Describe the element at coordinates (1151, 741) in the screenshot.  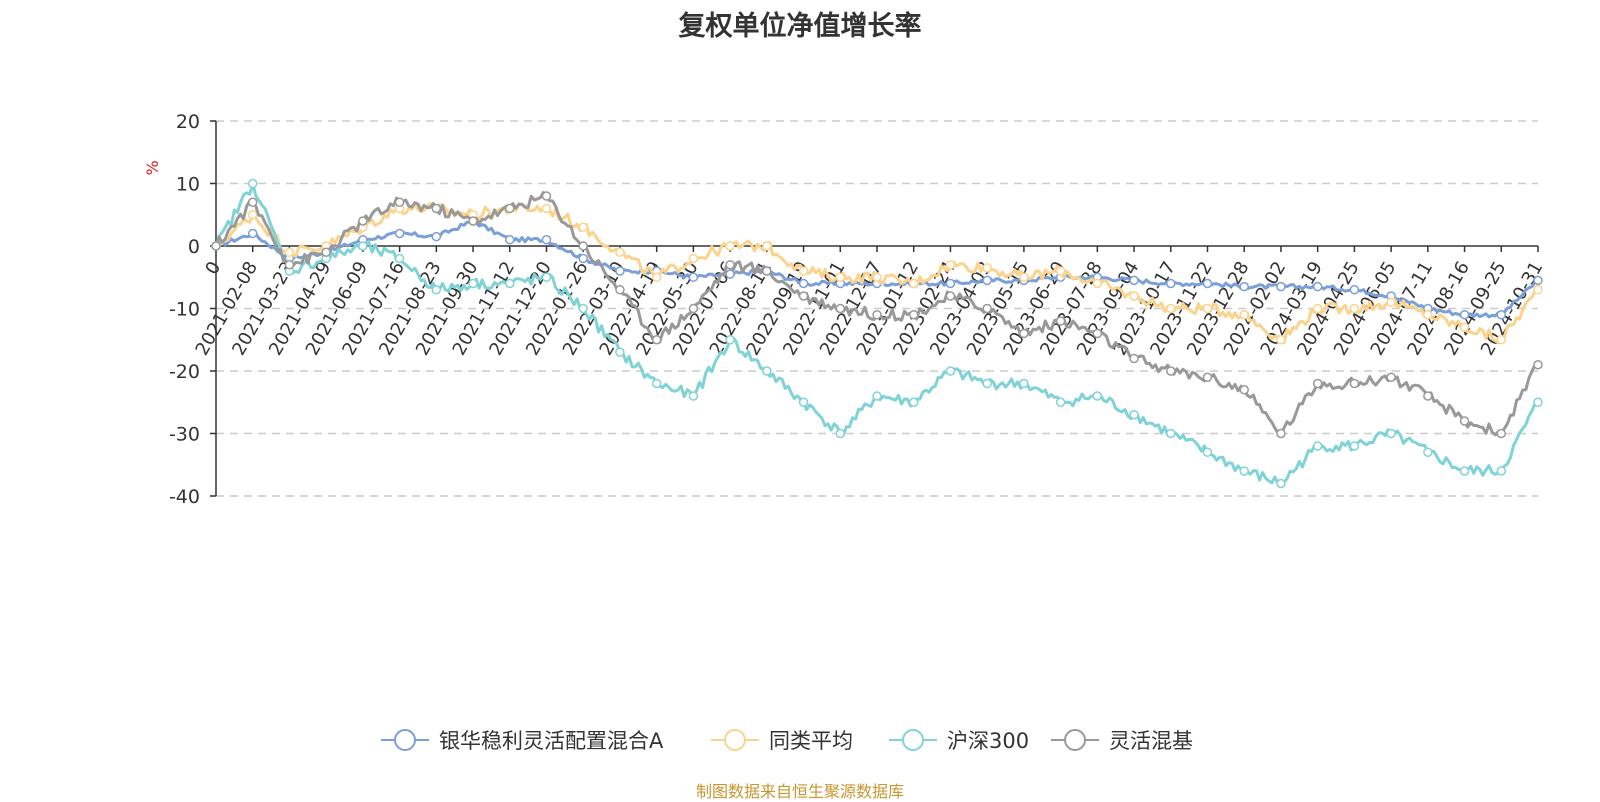
I see `legend-label: 灵活混基` at that location.